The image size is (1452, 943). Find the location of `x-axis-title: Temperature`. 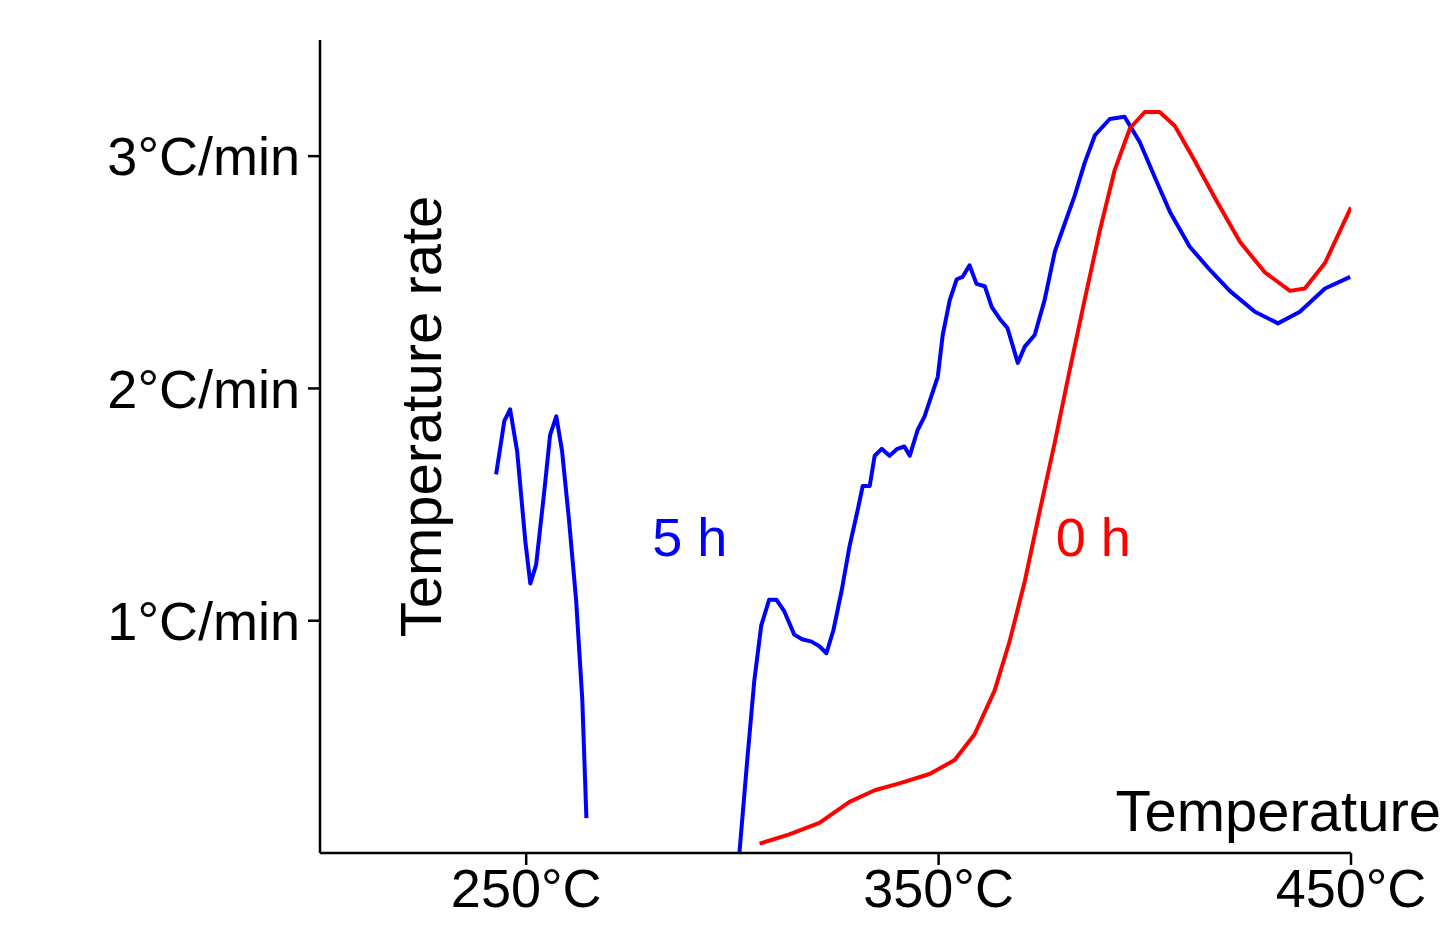

x-axis-title: Temperature is located at coordinates (1278, 810).